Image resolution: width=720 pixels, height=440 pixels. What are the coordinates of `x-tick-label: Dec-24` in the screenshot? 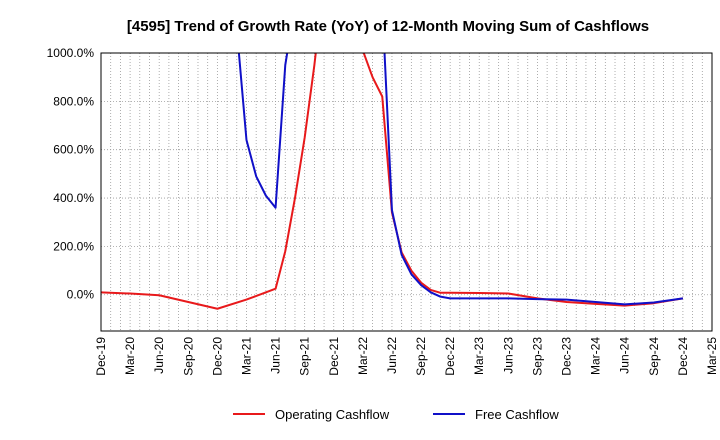 It's located at (683, 356).